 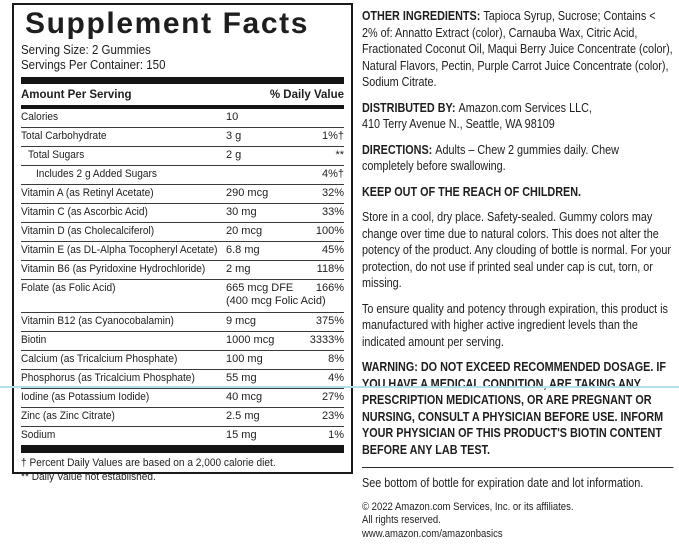 What do you see at coordinates (329, 231) in the screenshot?
I see `nutrient-daily-value: 100%` at bounding box center [329, 231].